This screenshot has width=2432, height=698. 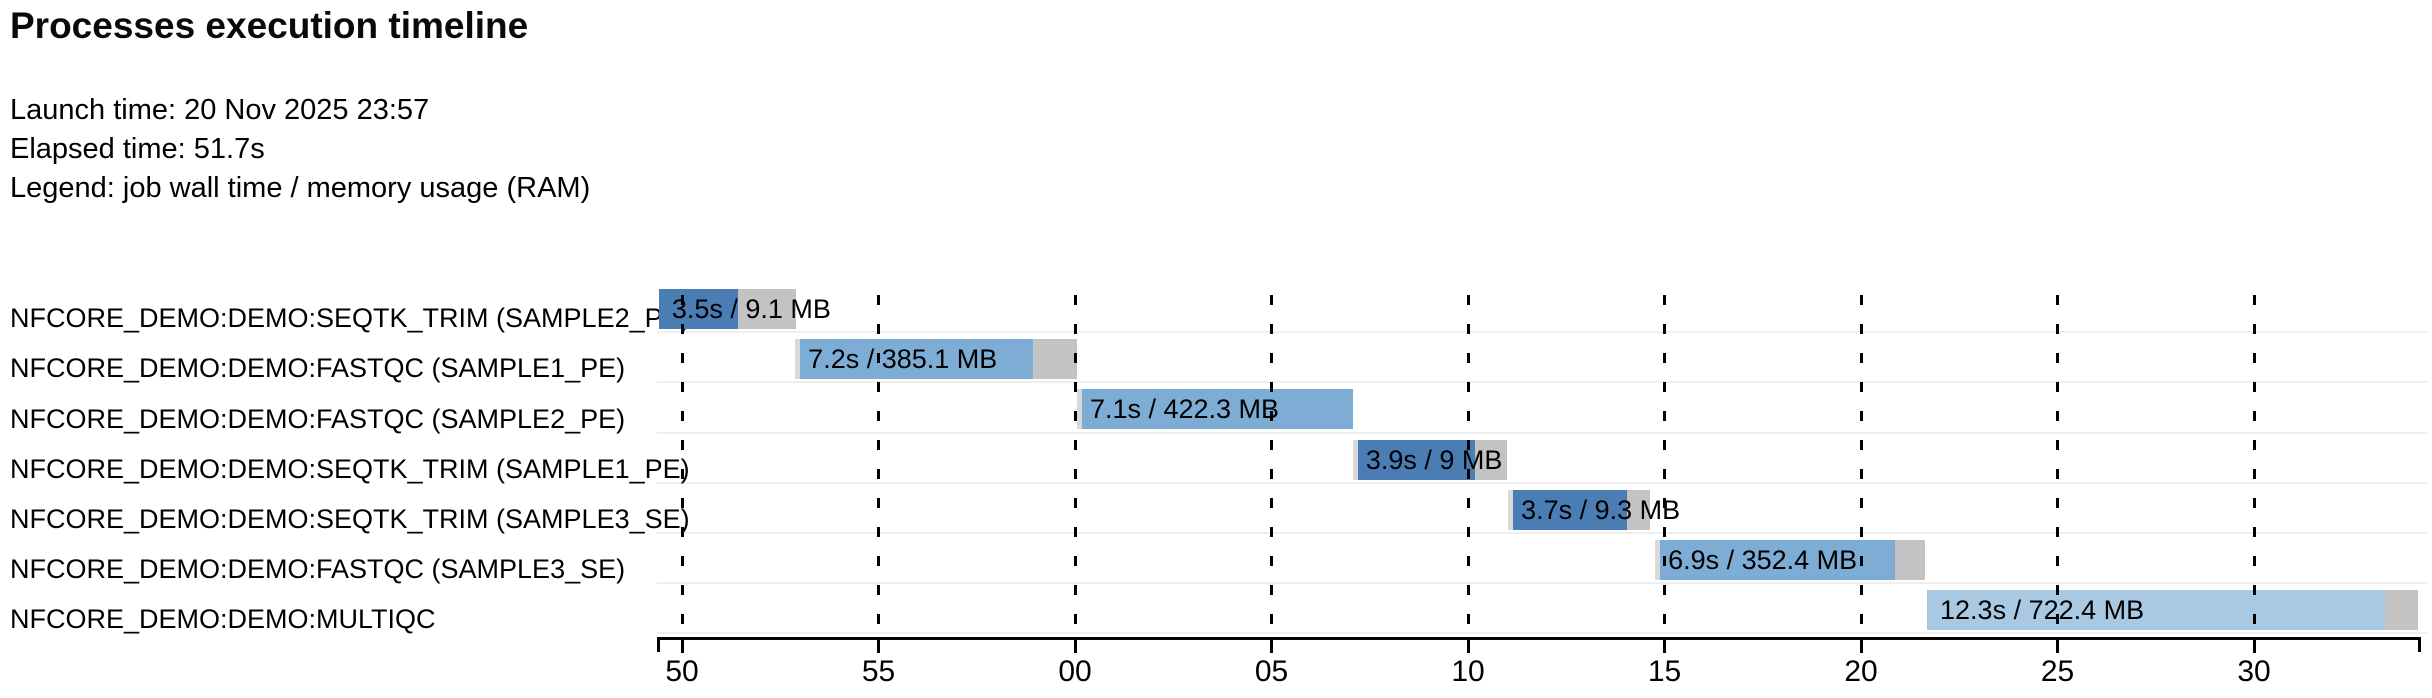 I want to click on process-label: NFCORE_DEMO:DEMO:SEQTK_TRIM (SAMPLE2_PE), so click(x=350, y=318).